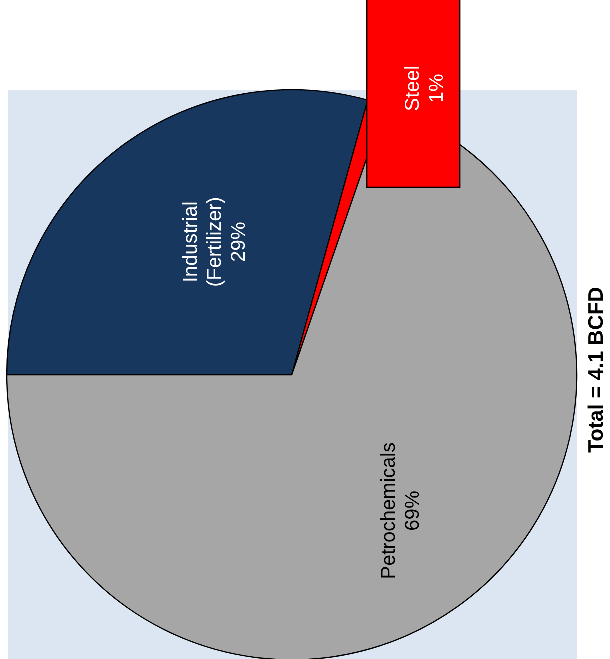 This screenshot has width=610, height=659. Describe the element at coordinates (203, 242) in the screenshot. I see `slice-label: Industrial (Fertilizer)` at that location.